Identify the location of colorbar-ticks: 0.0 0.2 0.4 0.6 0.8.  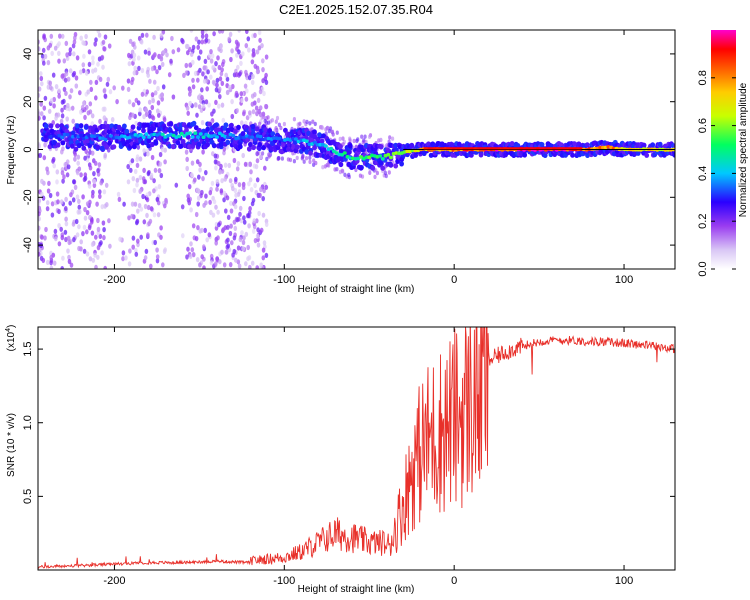
(716, 173).